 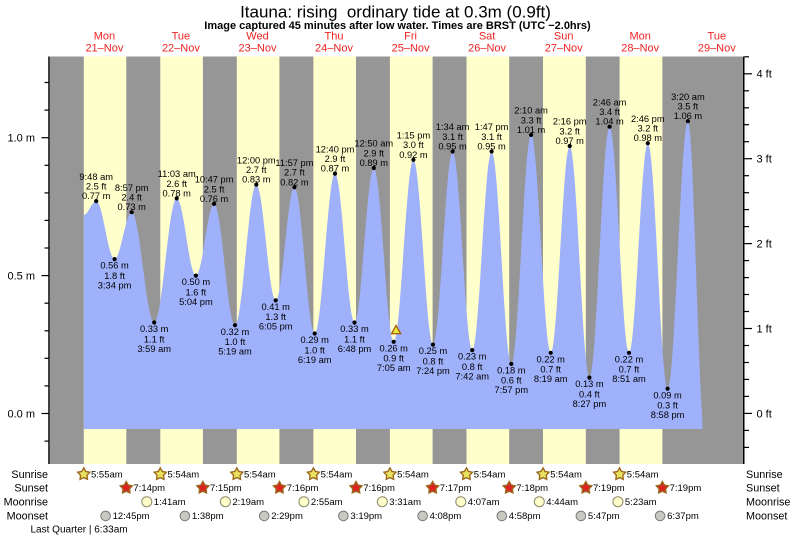 What do you see at coordinates (257, 37) in the screenshot?
I see `svg-text: Wed` at bounding box center [257, 37].